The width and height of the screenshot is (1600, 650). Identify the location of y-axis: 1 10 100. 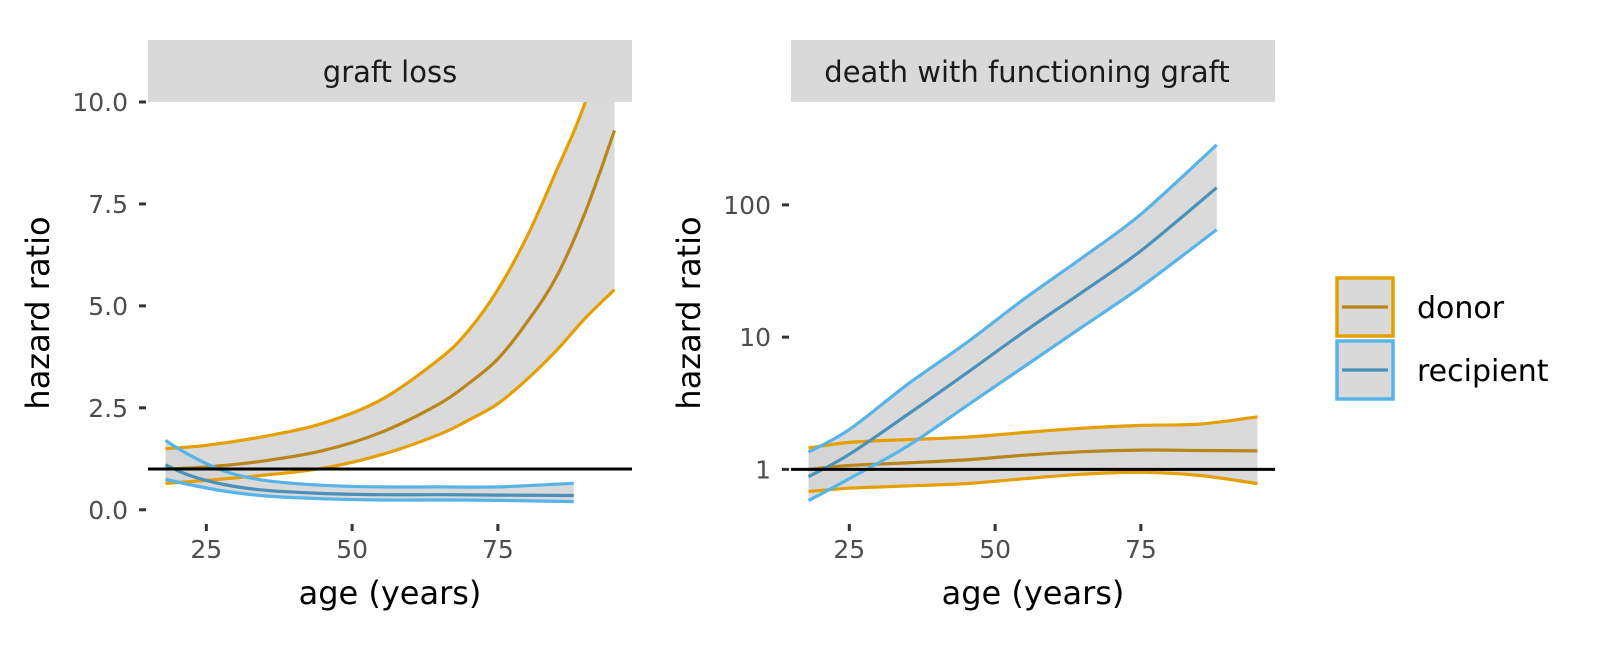
(756, 337).